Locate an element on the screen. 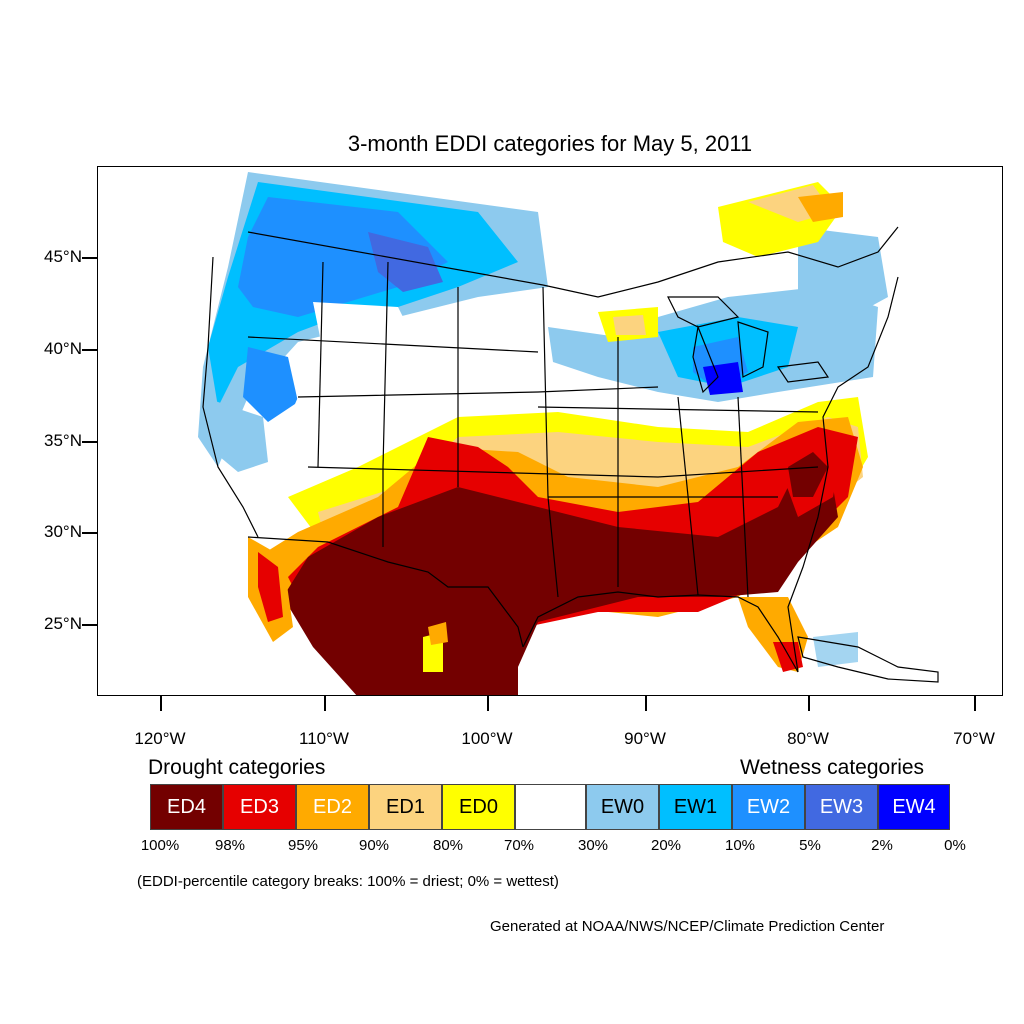 The width and height of the screenshot is (1024, 1024). pct-100: 100% is located at coordinates (160, 845).